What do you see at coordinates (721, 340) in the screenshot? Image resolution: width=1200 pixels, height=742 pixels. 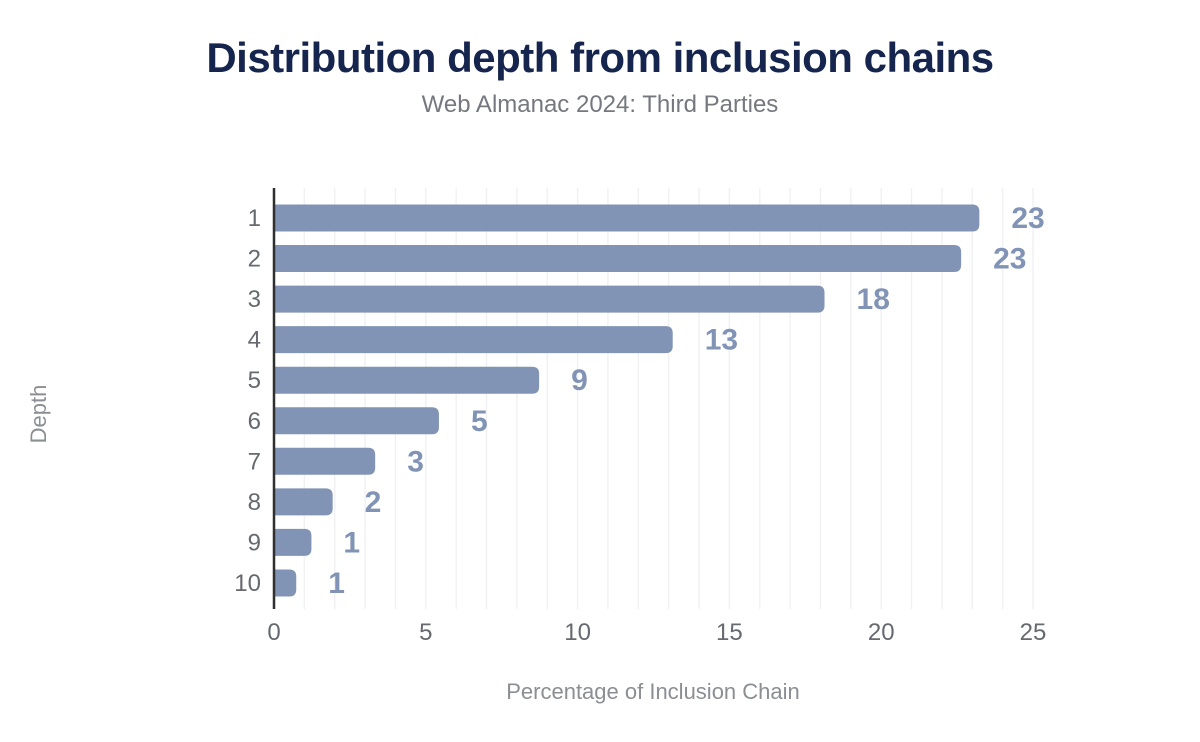 I see `bar-value-label: 13` at bounding box center [721, 340].